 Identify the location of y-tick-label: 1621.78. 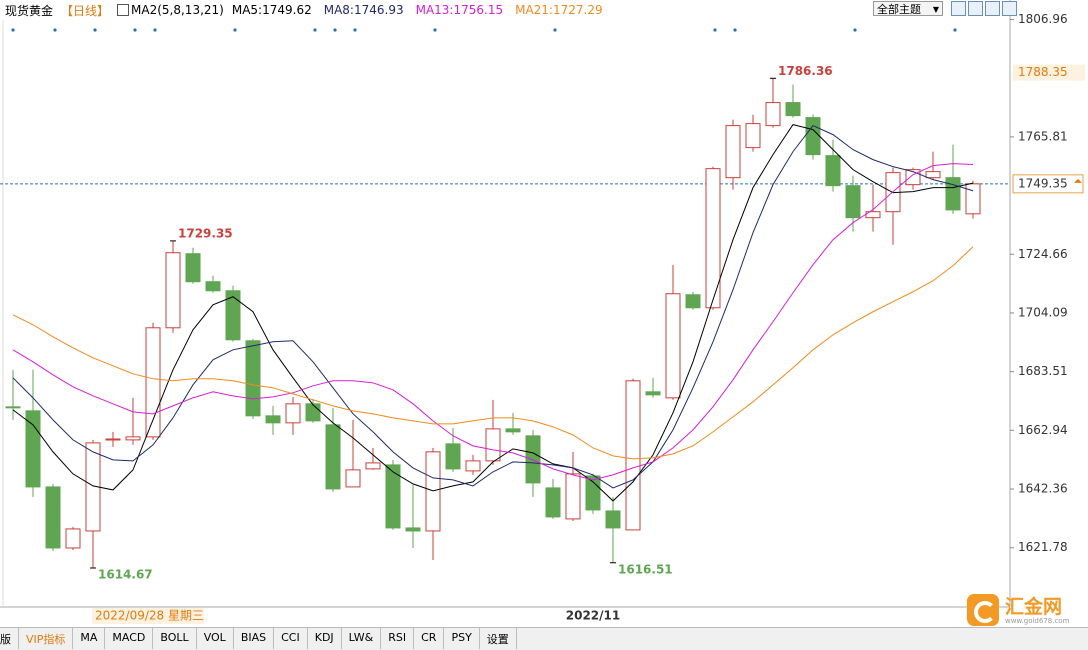
(1043, 547).